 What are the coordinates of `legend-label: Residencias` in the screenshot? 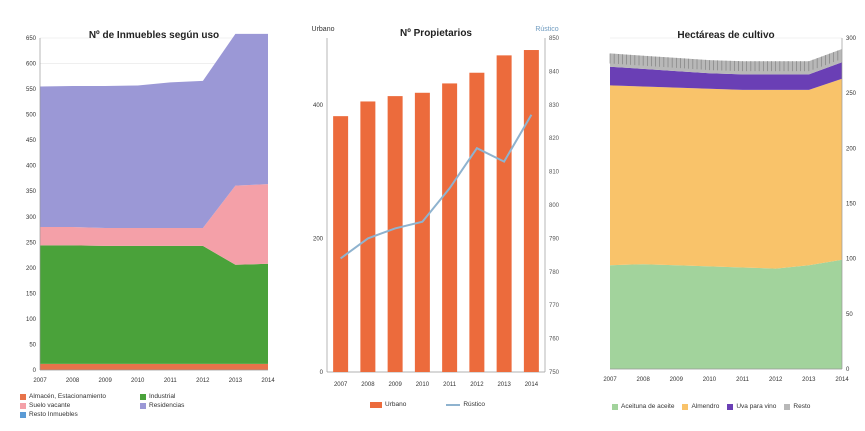 It's located at (167, 405).